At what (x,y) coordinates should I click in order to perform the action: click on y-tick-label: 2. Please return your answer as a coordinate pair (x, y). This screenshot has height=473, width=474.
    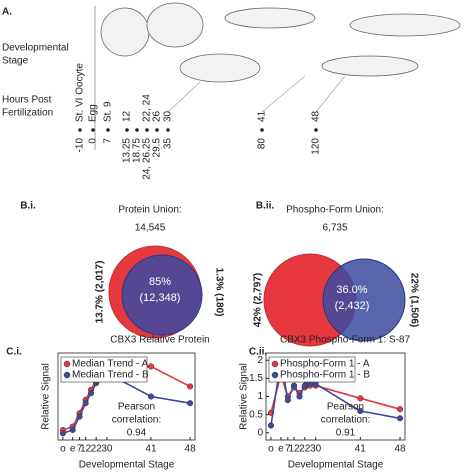
    Looking at the image, I should click on (260, 360).